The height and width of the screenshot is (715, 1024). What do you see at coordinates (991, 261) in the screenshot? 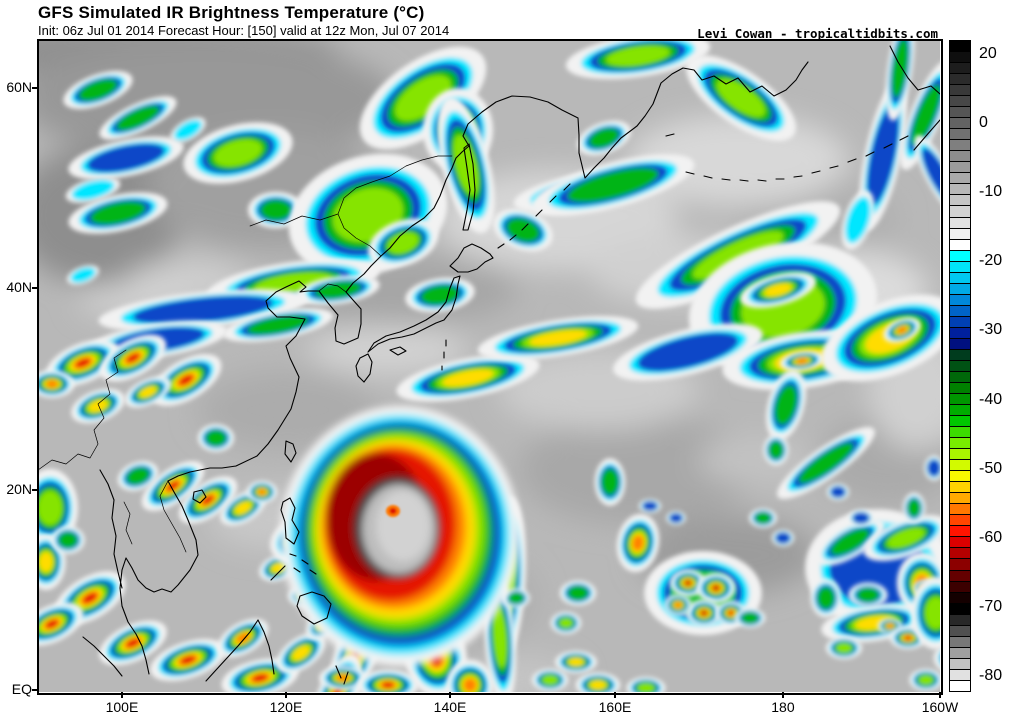
I see `colorbar-tick-label: -20` at bounding box center [991, 261].